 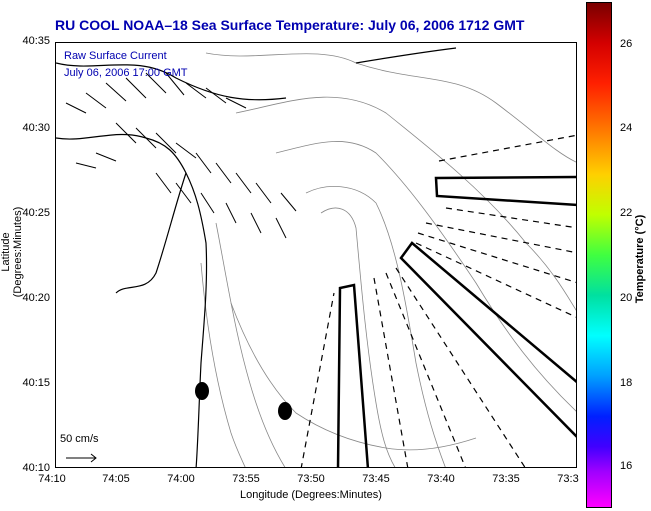 I want to click on y-tick-label: 40:25, so click(x=36, y=213).